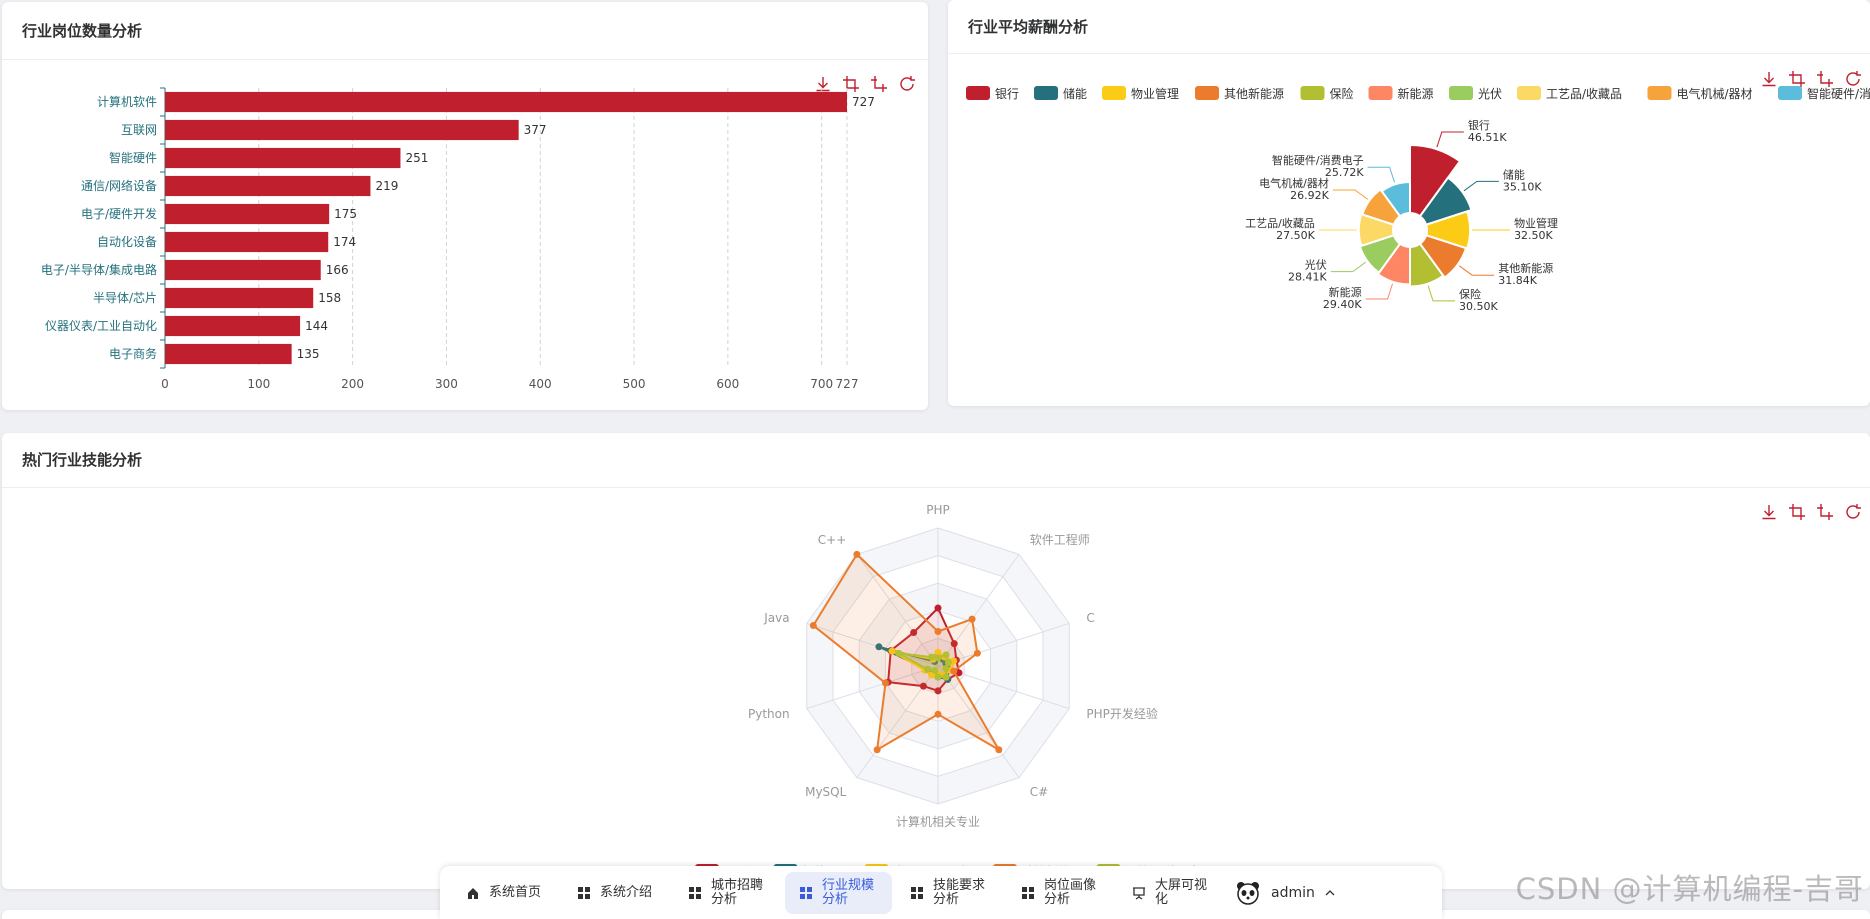  What do you see at coordinates (344, 242) in the screenshot?
I see `bar-value-label: 174` at bounding box center [344, 242].